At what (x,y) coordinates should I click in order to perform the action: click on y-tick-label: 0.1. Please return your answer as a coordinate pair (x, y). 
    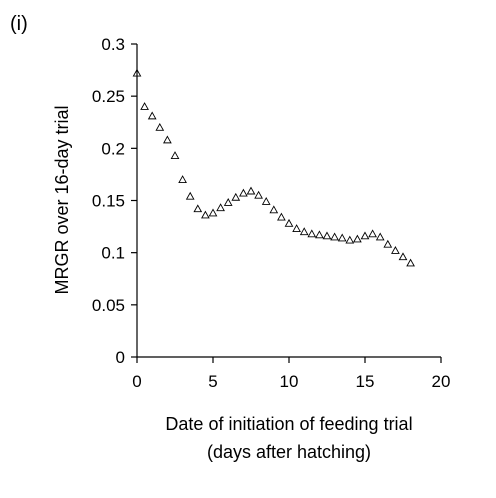
    Looking at the image, I should click on (113, 253).